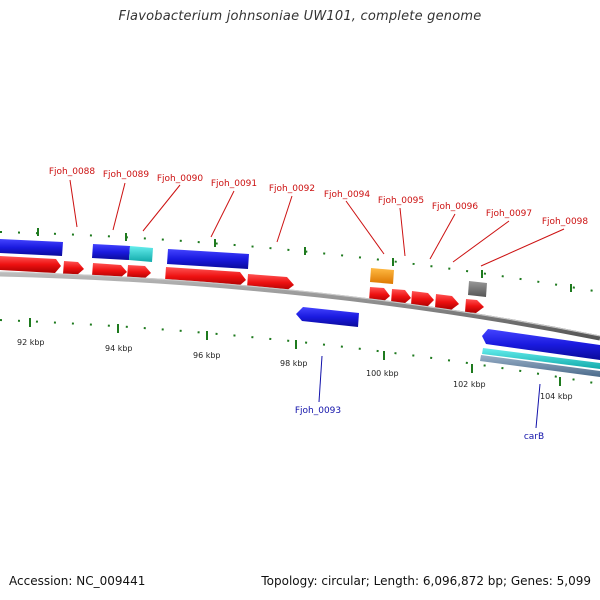 This screenshot has height=600, width=600. I want to click on gene-label-fjoh-0093: Fjoh_0093, so click(318, 411).